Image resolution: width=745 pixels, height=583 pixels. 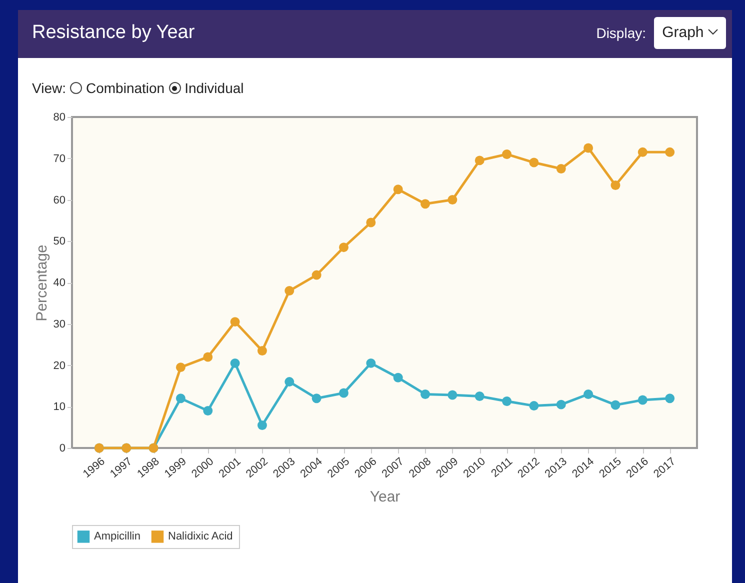 What do you see at coordinates (385, 497) in the screenshot?
I see `x-axis-title: Year` at bounding box center [385, 497].